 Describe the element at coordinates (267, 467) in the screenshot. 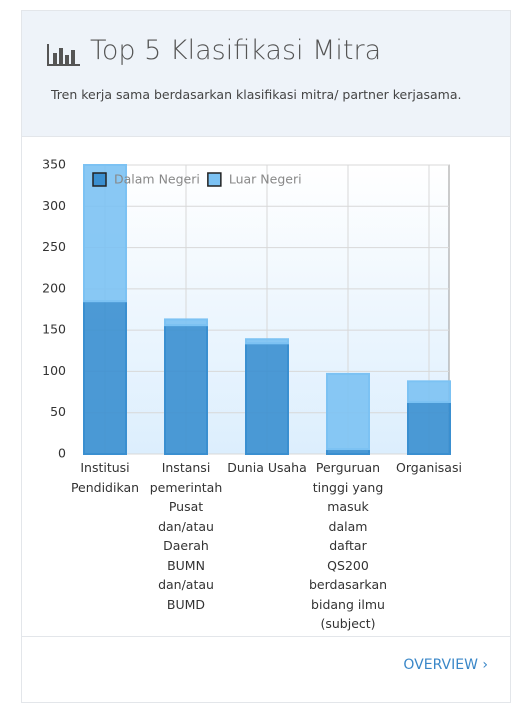

I see `x-tick-label: Dunia Usaha` at that location.